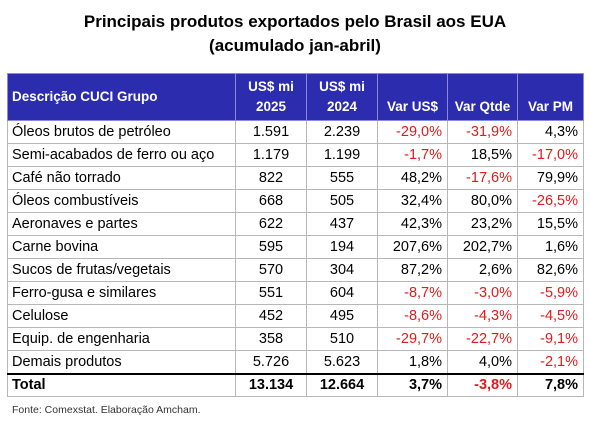  I want to click on cell-usd-2025: 570, so click(271, 270).